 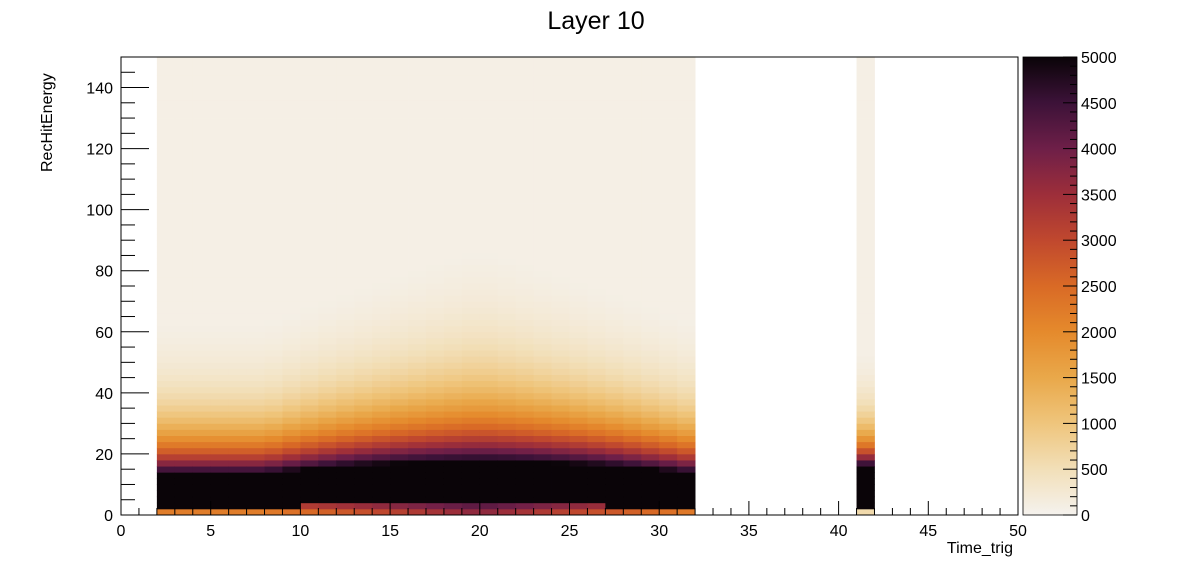 I want to click on x-axis: 0 5 10 15 20 25 30 35 40 45 50, so click(x=572, y=520).